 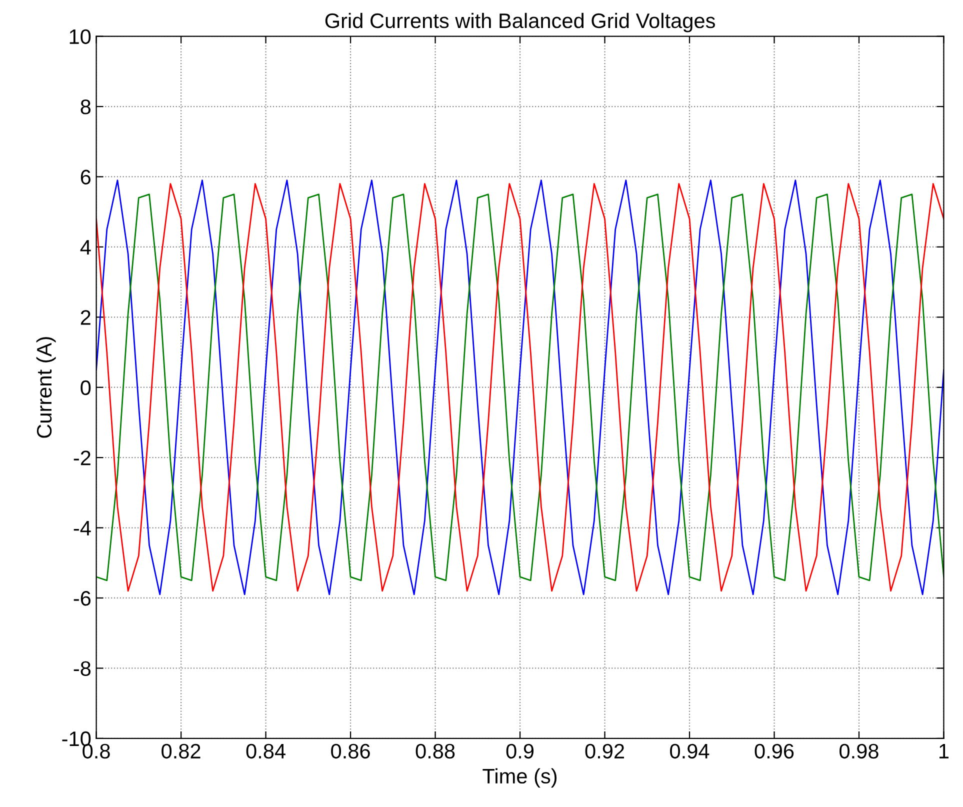 I want to click on y-axis-title: Current (A), so click(x=46, y=387).